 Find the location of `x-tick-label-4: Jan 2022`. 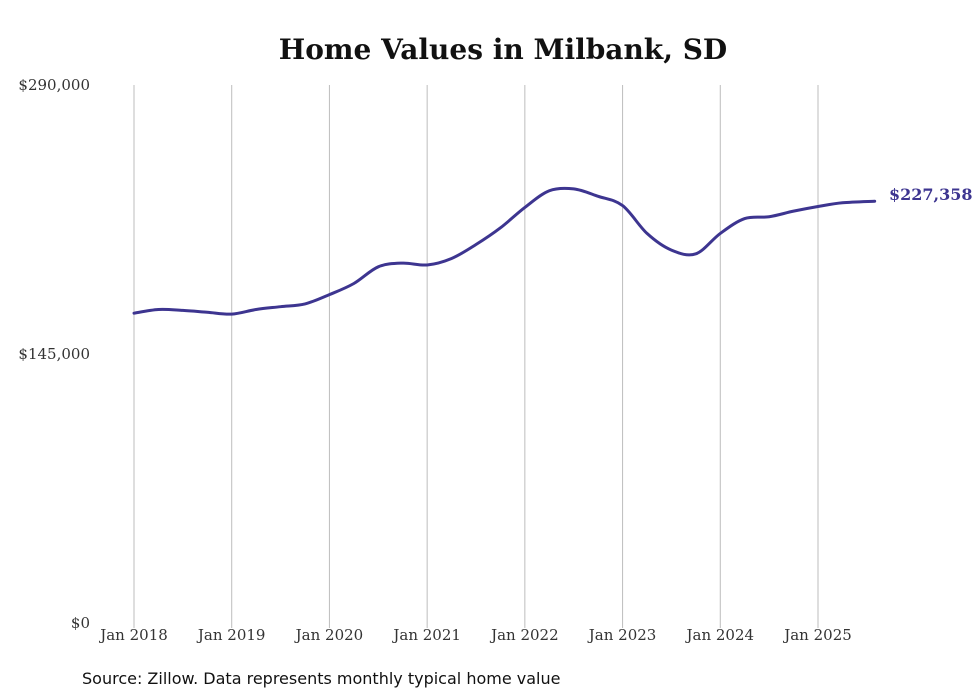

x-tick-label-4: Jan 2022 is located at coordinates (524, 635).